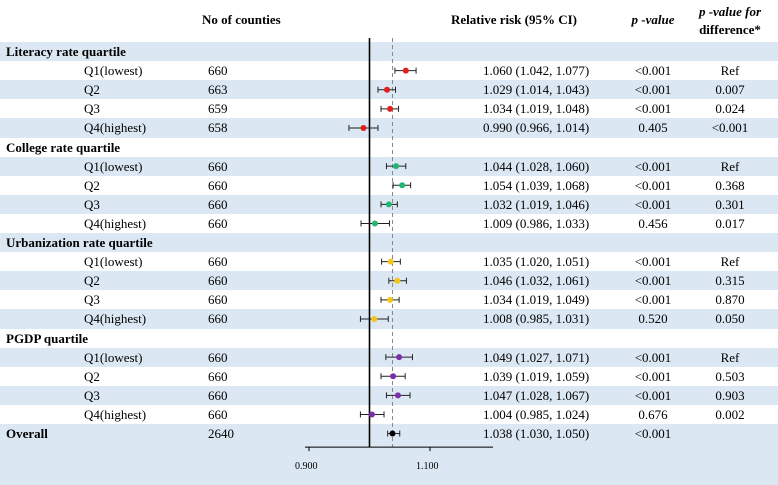 This screenshot has width=778, height=485. Describe the element at coordinates (115, 414) in the screenshot. I see `row-label: Q4(highest)` at that location.